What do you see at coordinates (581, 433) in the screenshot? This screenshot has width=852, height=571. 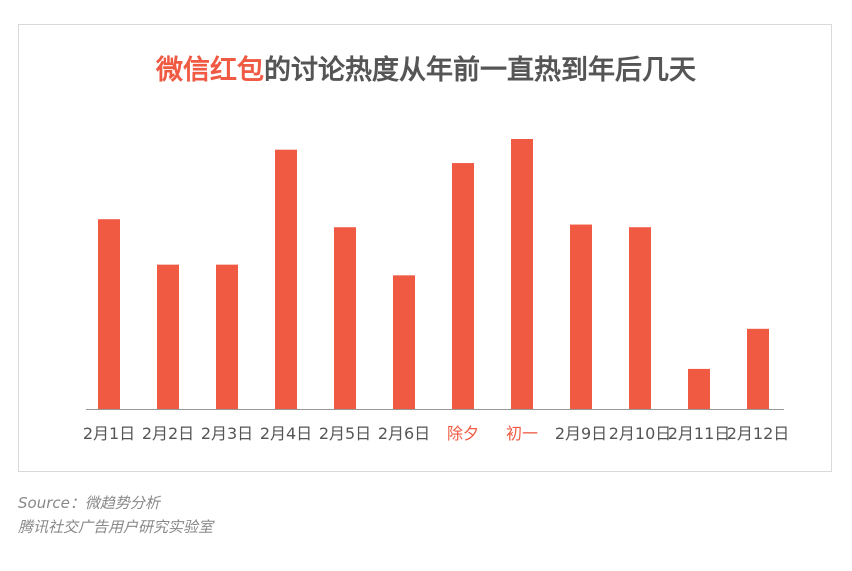 I see `x-tick-label: 2月9日` at bounding box center [581, 433].